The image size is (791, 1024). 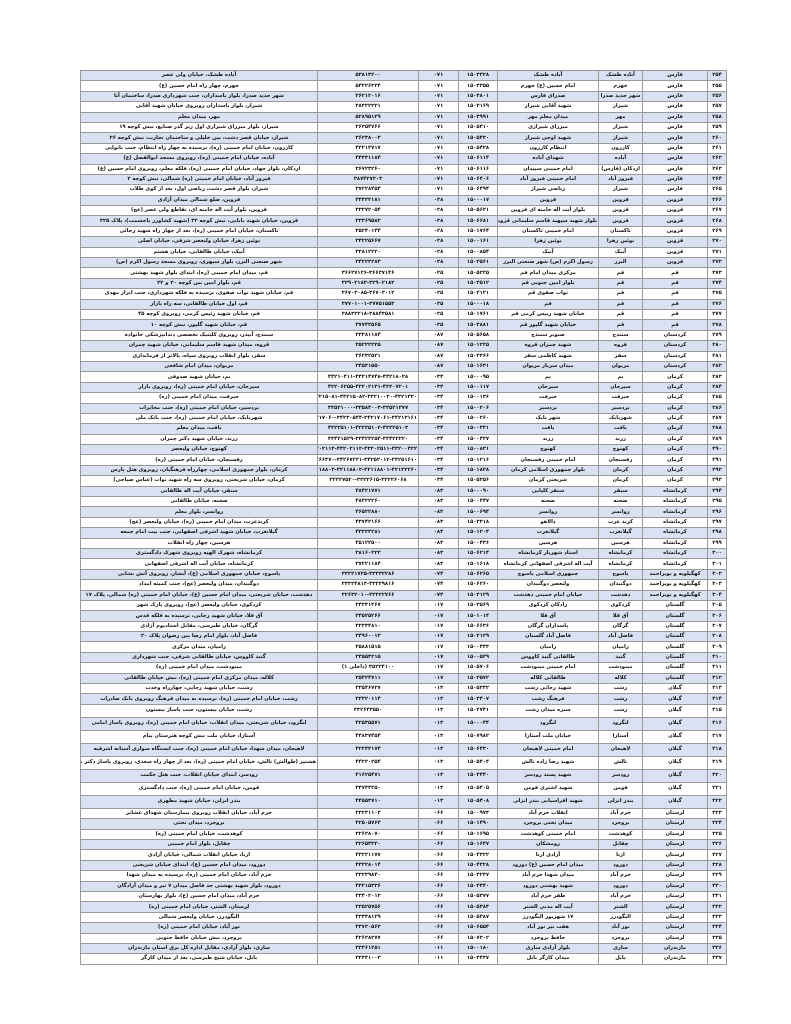 I want to click on cell-area-code: ۰۱۷, so click(x=438, y=678).